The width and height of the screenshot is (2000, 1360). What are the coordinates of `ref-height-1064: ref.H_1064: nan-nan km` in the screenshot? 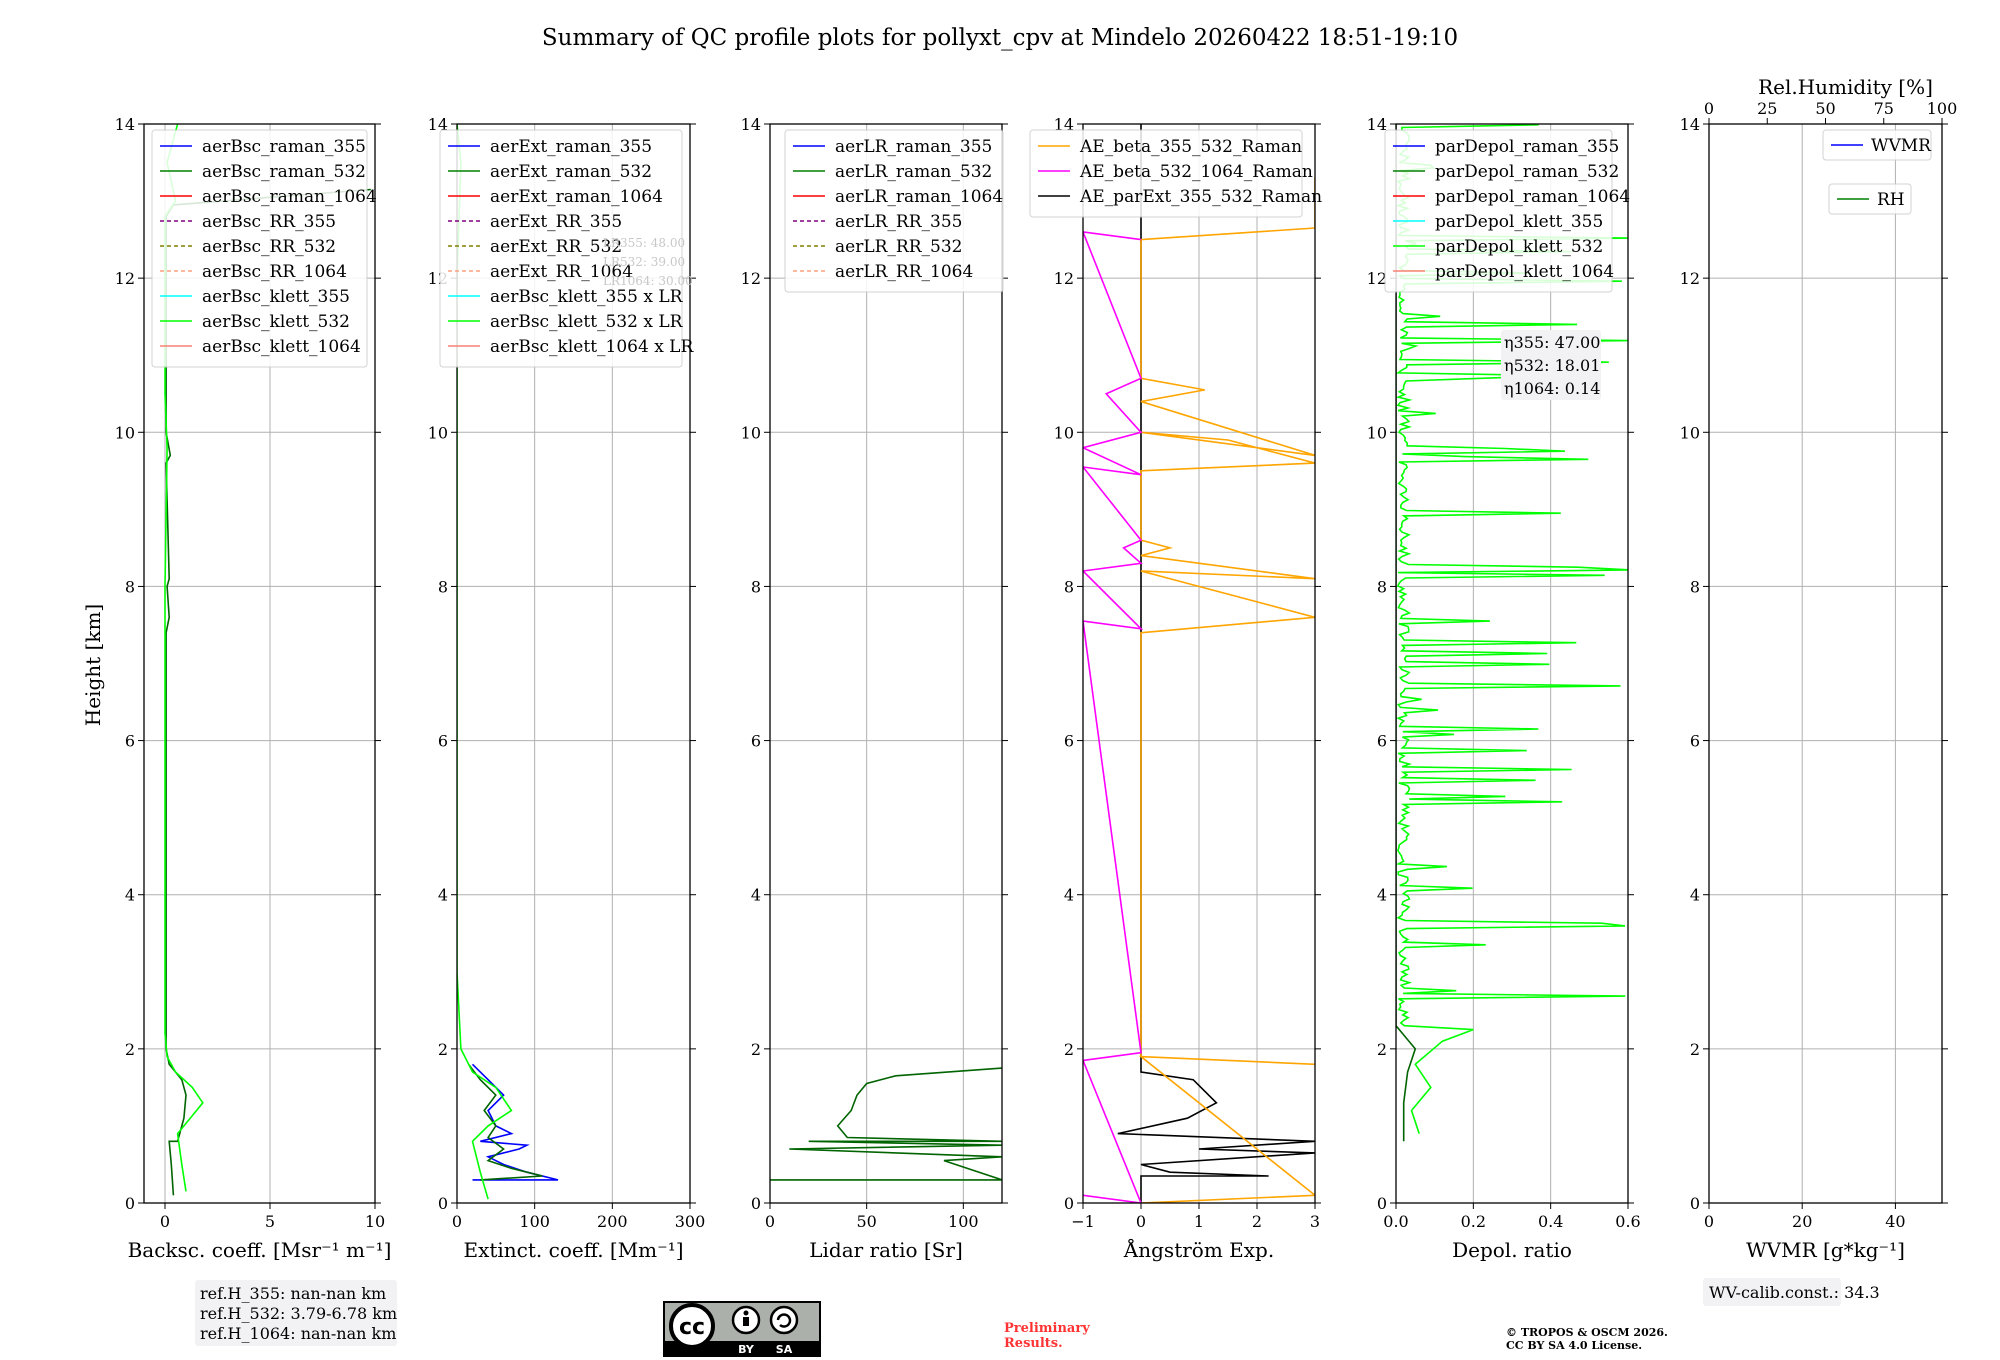 It's located at (298, 1333).